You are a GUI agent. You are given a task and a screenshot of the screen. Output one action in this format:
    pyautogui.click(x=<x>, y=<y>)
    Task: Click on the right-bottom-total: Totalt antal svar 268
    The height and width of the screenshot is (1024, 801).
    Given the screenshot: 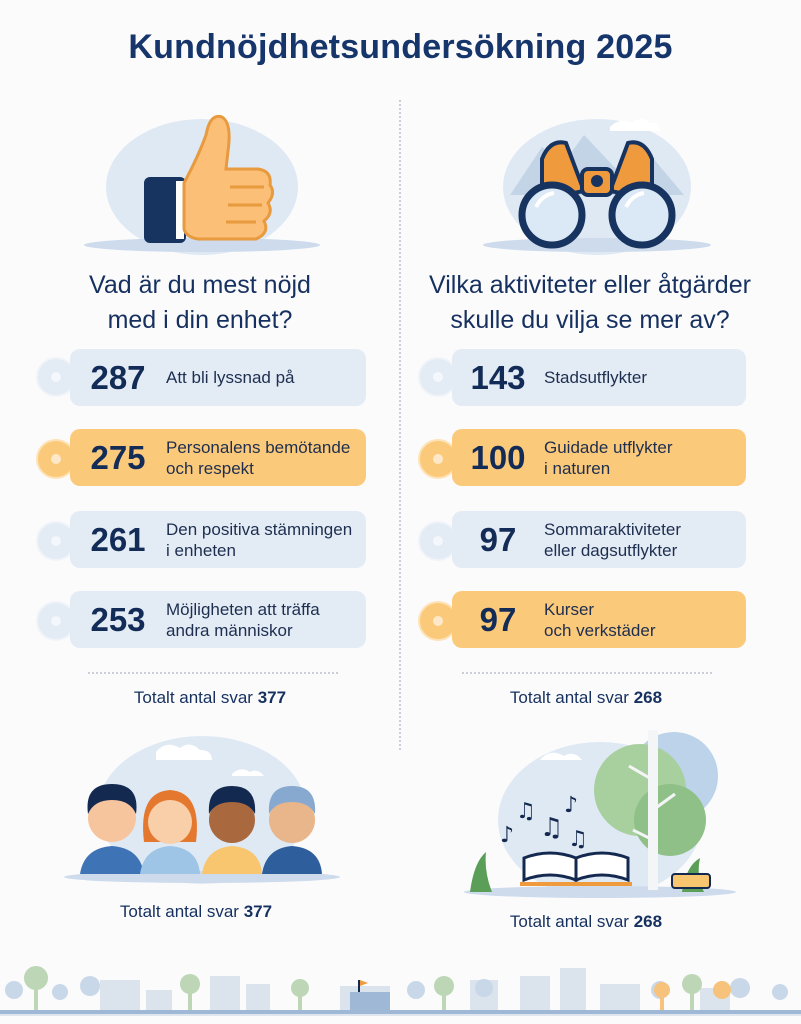 What is the action you would take?
    pyautogui.click(x=586, y=921)
    